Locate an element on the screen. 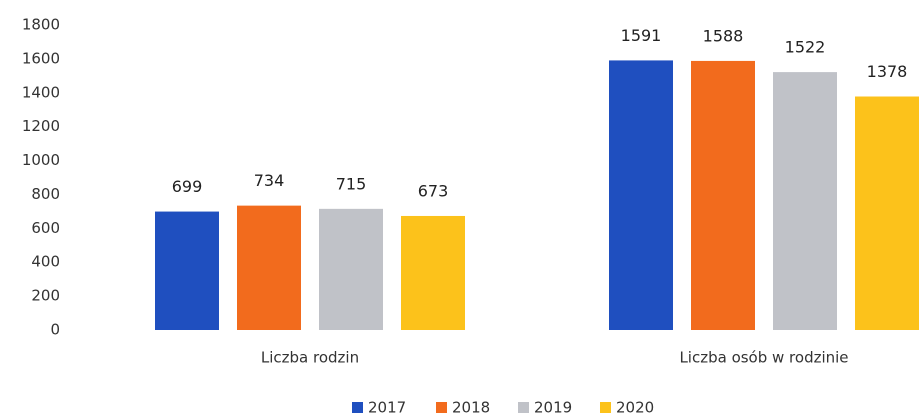  y-tick-label: 1600 is located at coordinates (41, 58).